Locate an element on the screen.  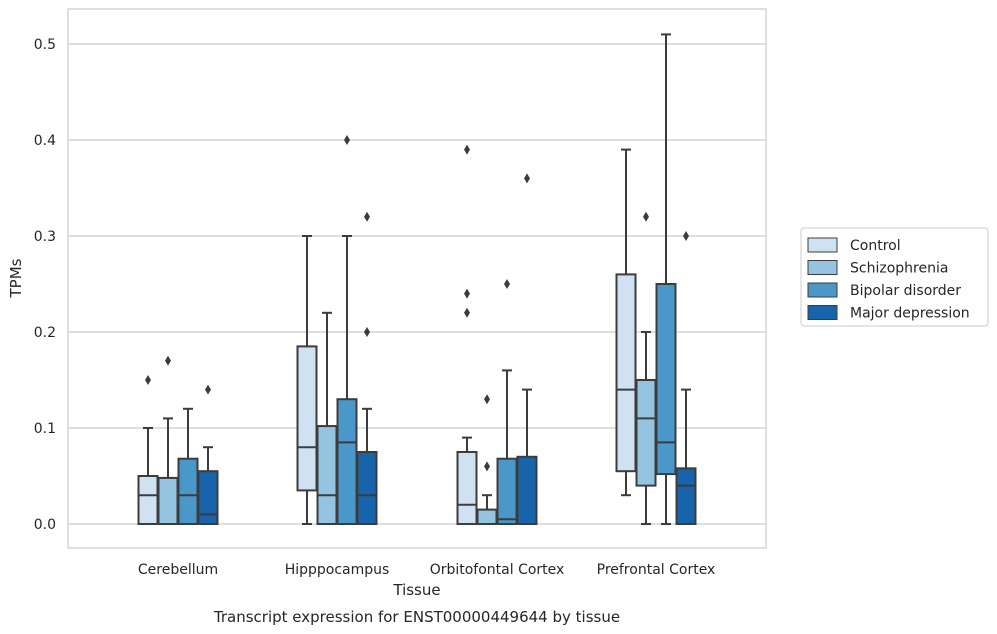
y-tick-label: 0.4 is located at coordinates (45, 141).